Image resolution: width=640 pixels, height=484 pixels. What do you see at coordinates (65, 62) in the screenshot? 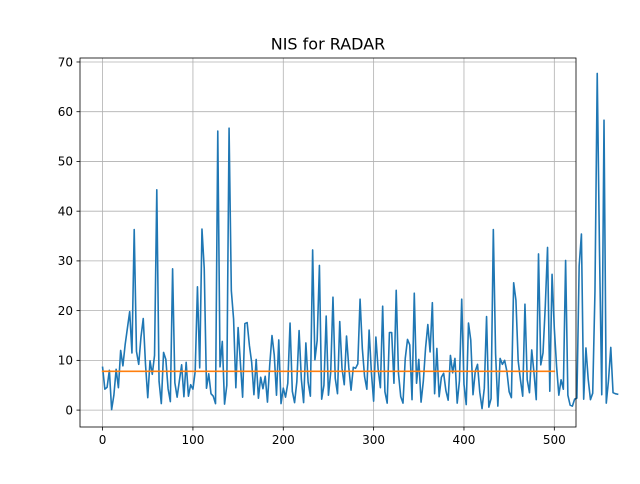
I see `y-tick-label: 70` at bounding box center [65, 62].